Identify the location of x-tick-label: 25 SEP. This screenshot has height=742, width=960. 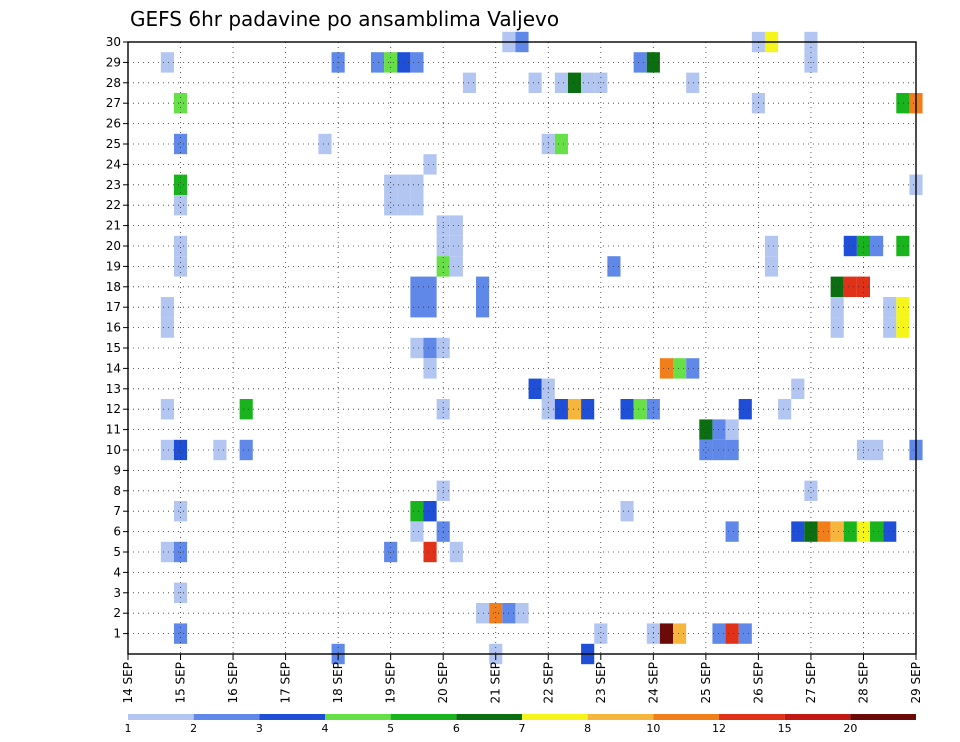
(706, 683).